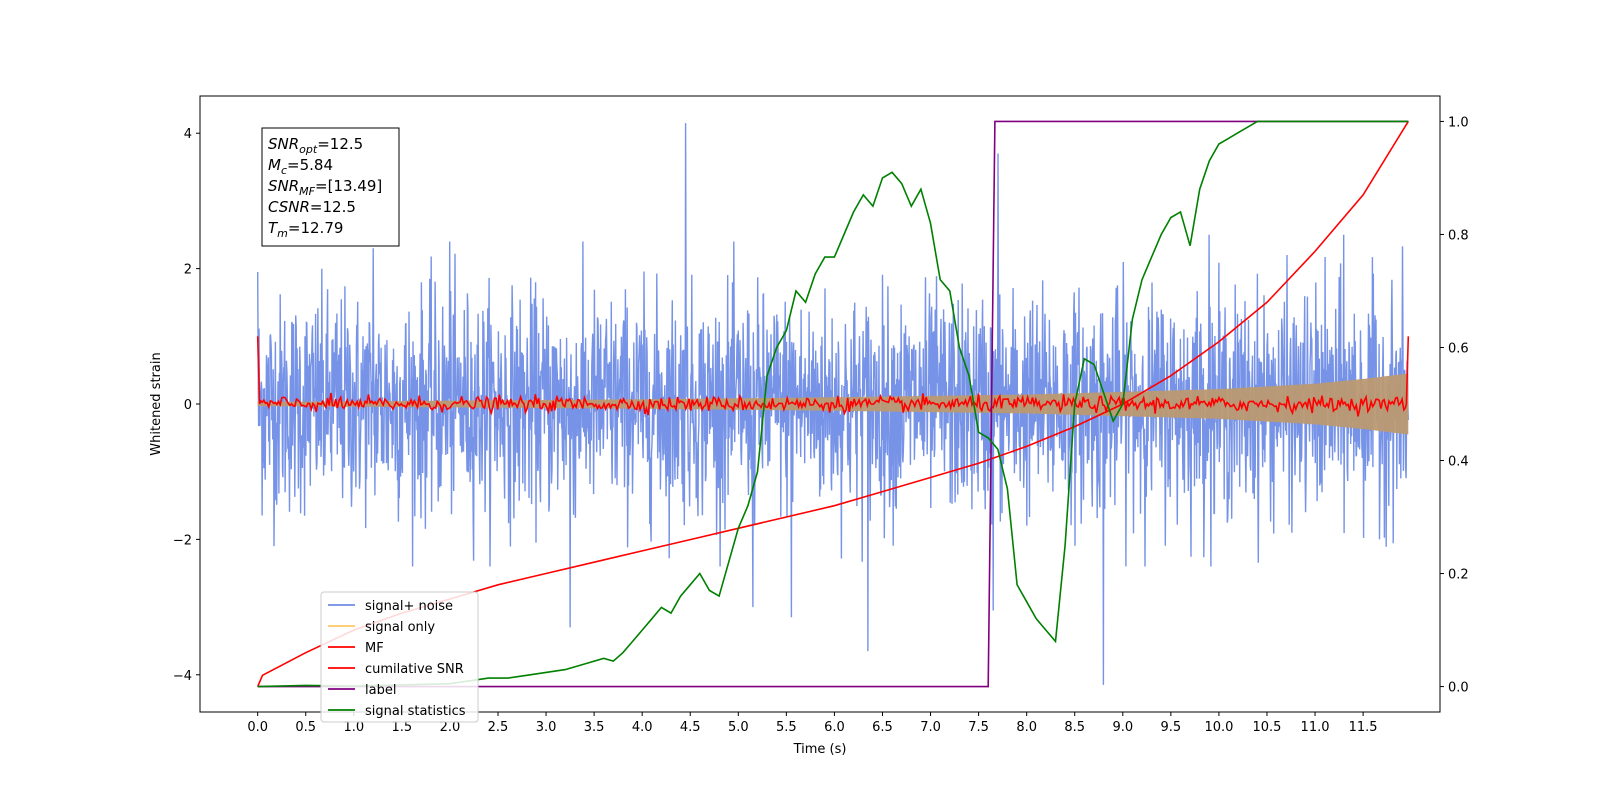 The image size is (1600, 800). Describe the element at coordinates (690, 727) in the screenshot. I see `x-tick-label: 4.5` at that location.